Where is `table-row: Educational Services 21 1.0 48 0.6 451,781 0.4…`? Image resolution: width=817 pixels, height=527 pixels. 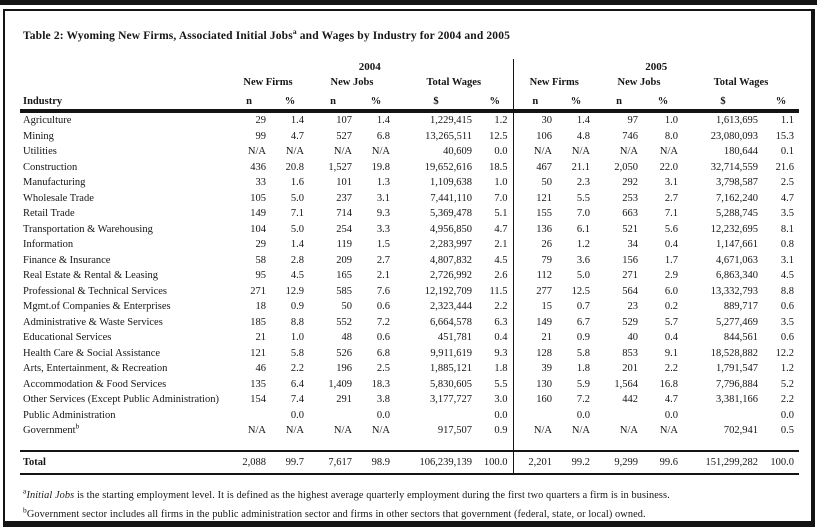 table-row: Educational Services 21 1.0 48 0.6 451,781 0.4… is located at coordinates (409, 338).